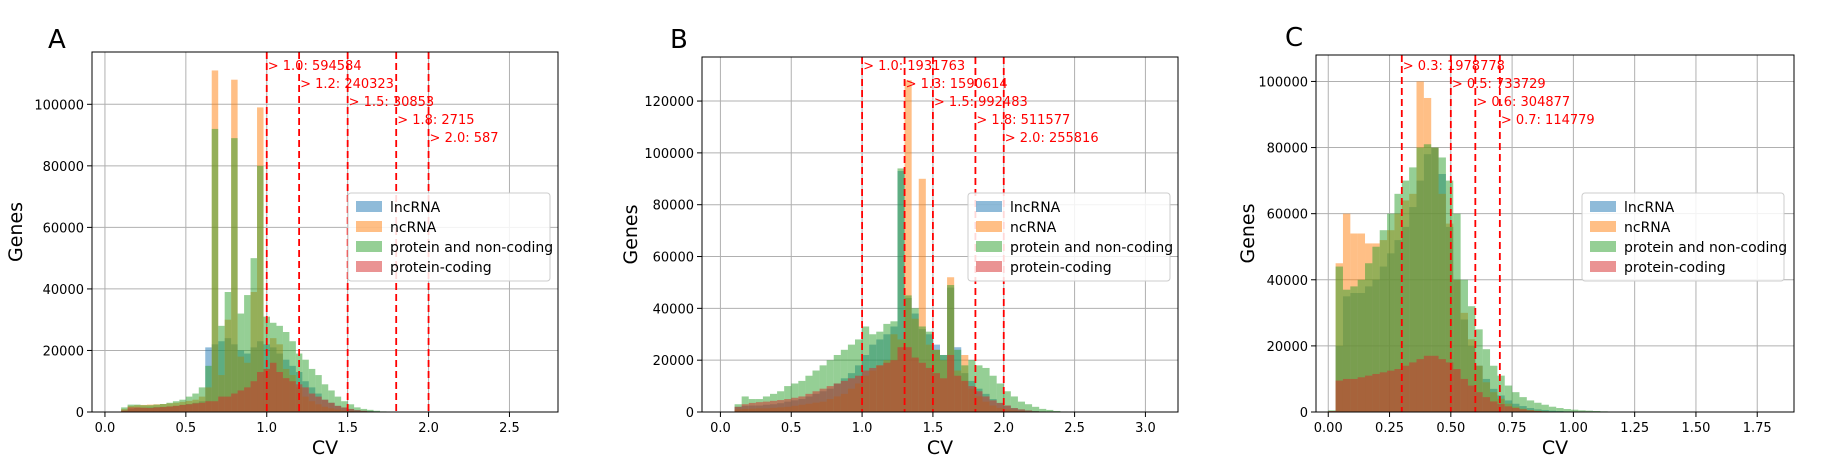 This screenshot has width=1846, height=462. What do you see at coordinates (1695, 428) in the screenshot?
I see `x-tick-label: 1.50` at bounding box center [1695, 428].